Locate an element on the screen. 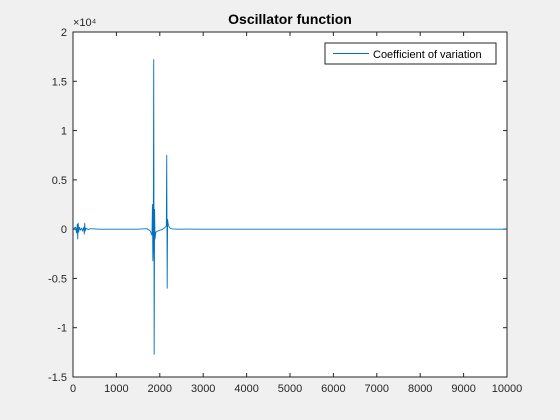 The height and width of the screenshot is (420, 560). x-tick-label: 4000 is located at coordinates (246, 389).